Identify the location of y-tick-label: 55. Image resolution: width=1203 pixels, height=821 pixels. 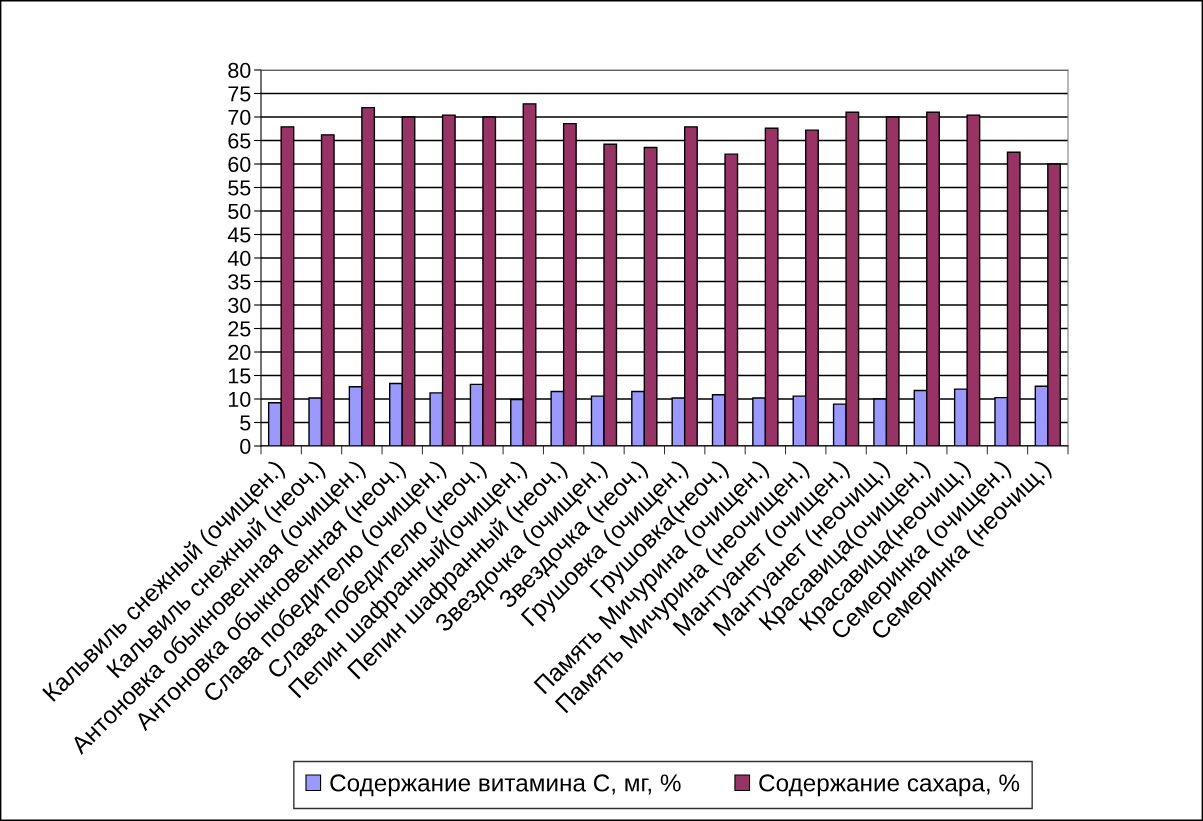
(239, 188).